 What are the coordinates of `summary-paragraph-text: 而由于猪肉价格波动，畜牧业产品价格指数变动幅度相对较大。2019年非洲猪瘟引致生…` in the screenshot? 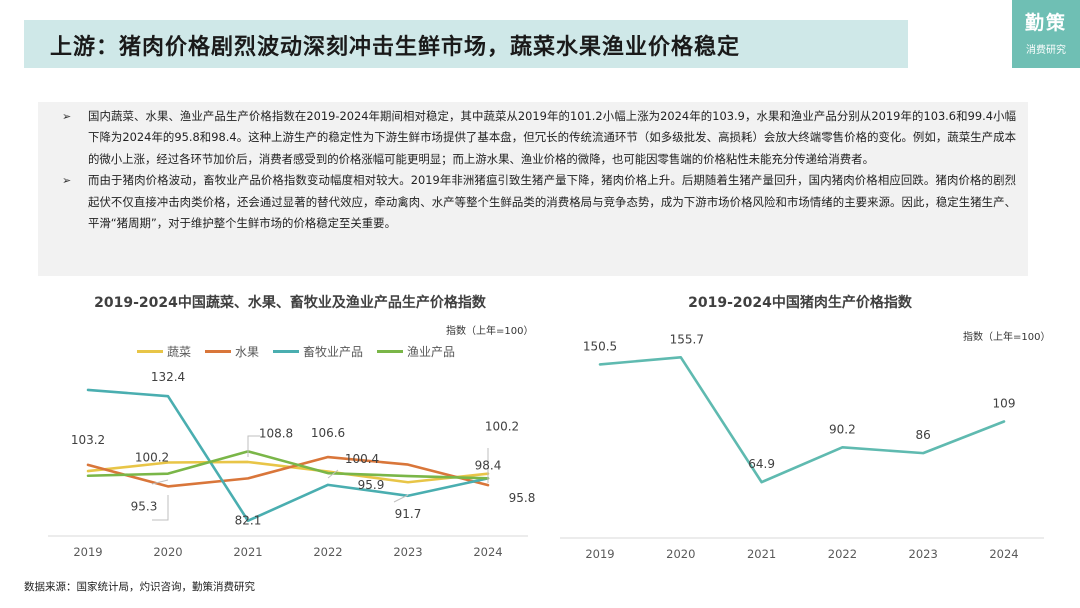 It's located at (552, 202).